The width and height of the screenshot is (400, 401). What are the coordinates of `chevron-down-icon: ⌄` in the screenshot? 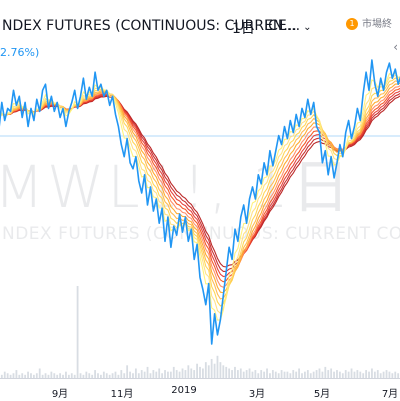 It's located at (307, 27).